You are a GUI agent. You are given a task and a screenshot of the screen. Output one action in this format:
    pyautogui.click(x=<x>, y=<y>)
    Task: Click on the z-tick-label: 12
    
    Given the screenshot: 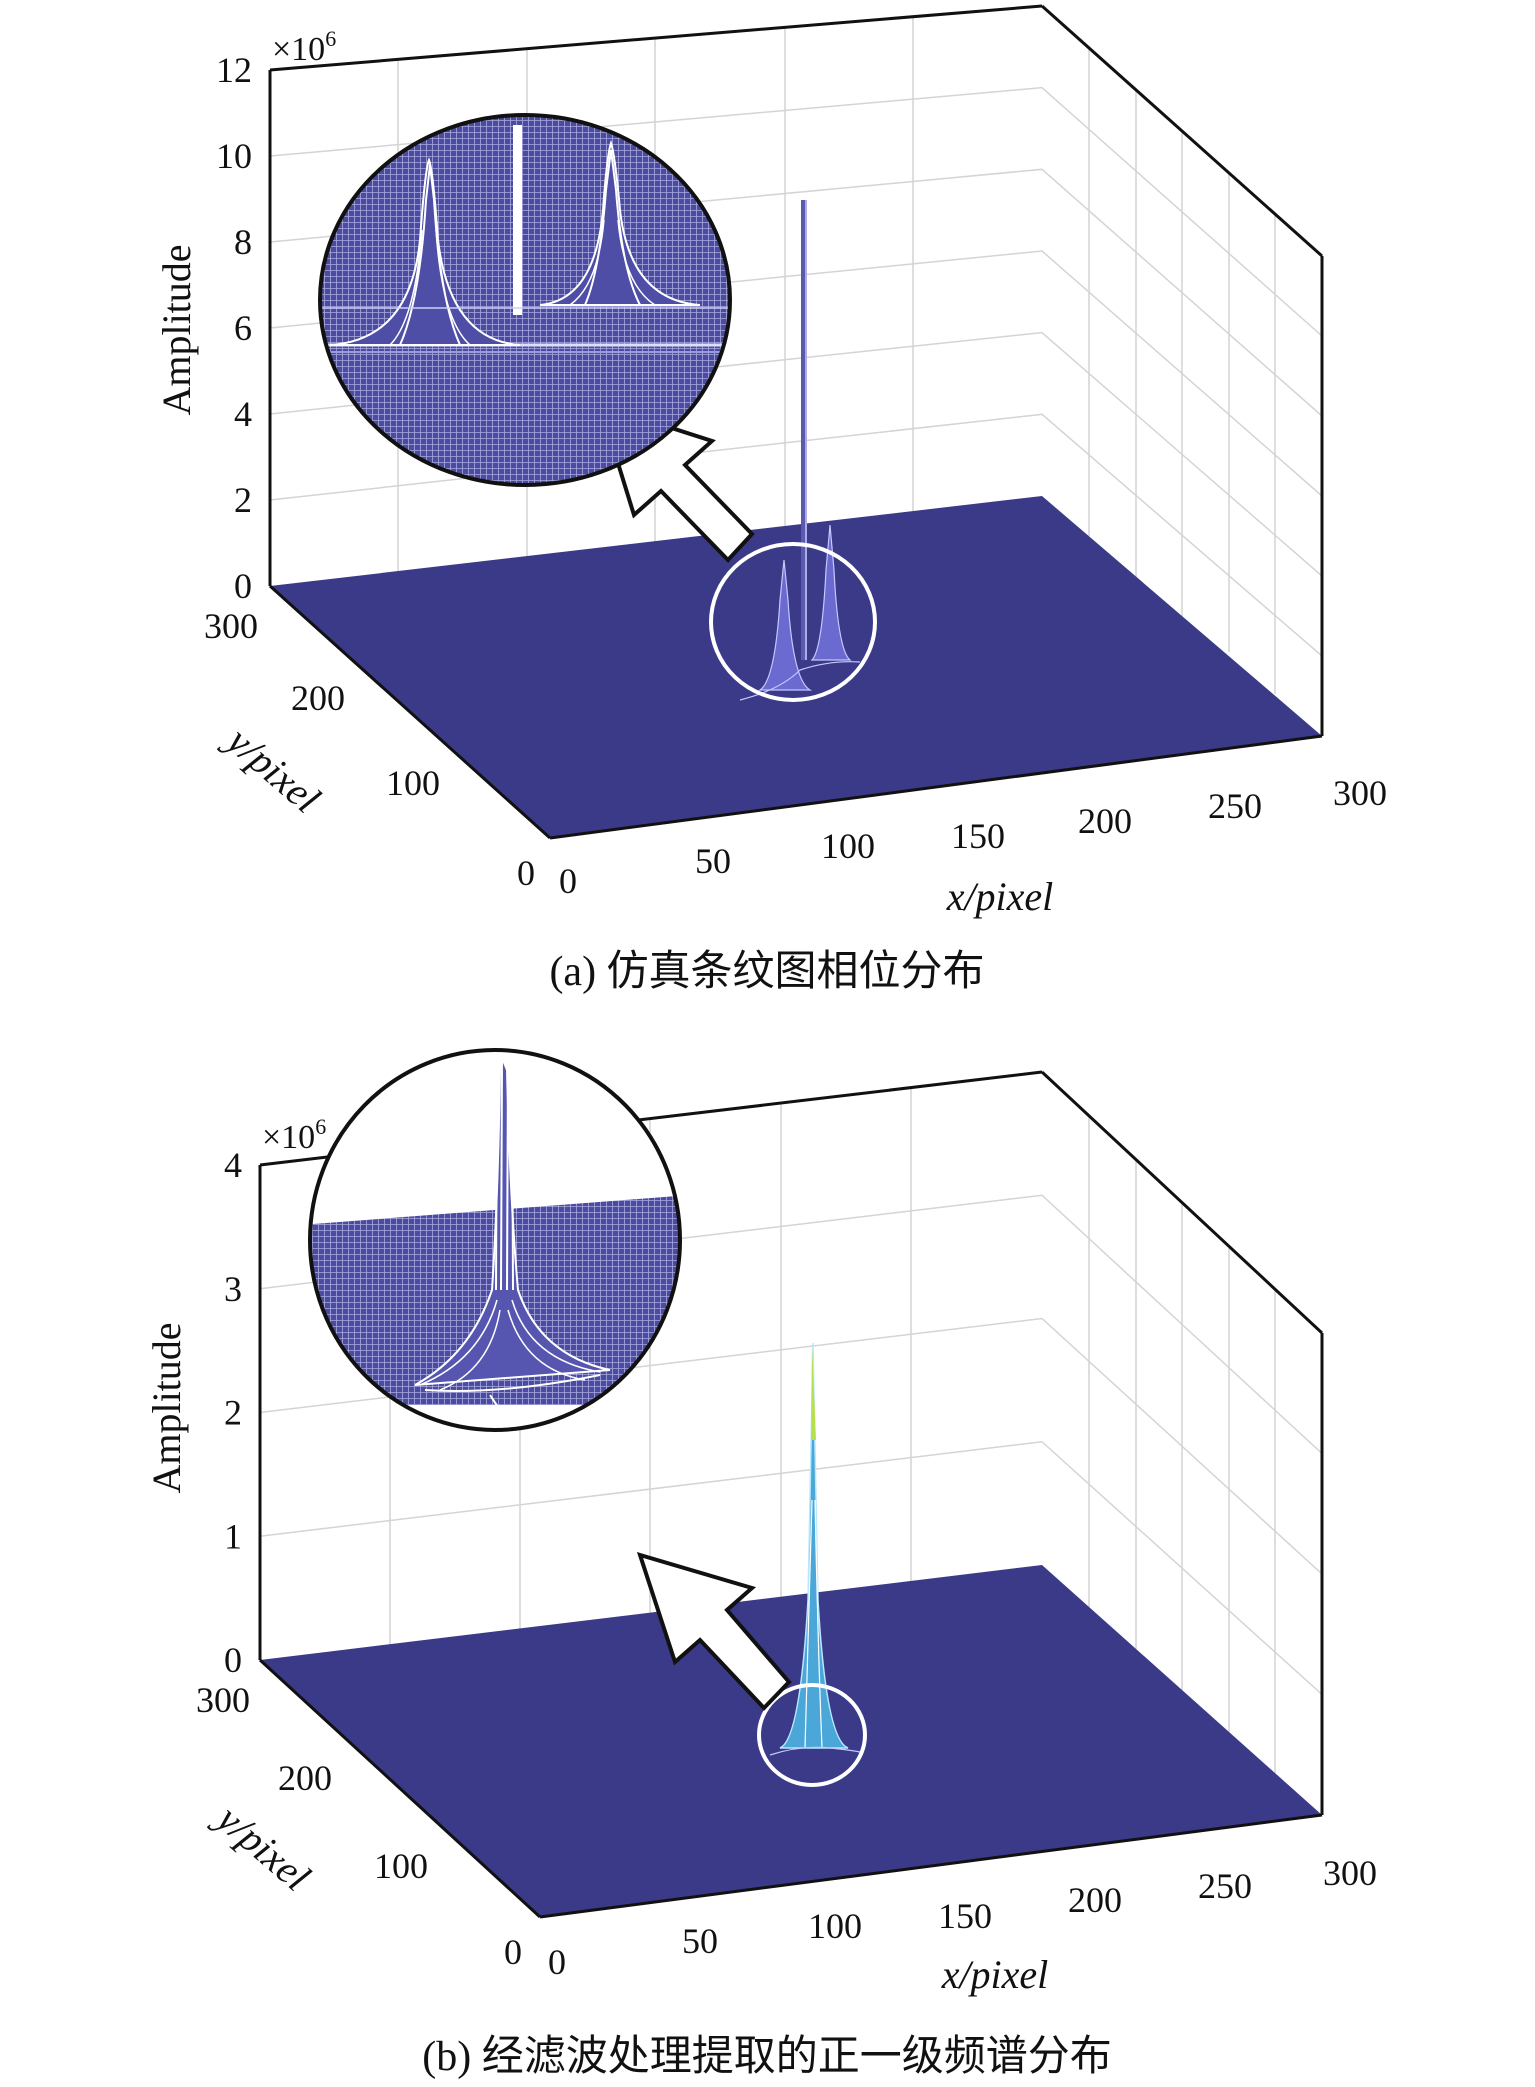 What is the action you would take?
    pyautogui.click(x=234, y=70)
    